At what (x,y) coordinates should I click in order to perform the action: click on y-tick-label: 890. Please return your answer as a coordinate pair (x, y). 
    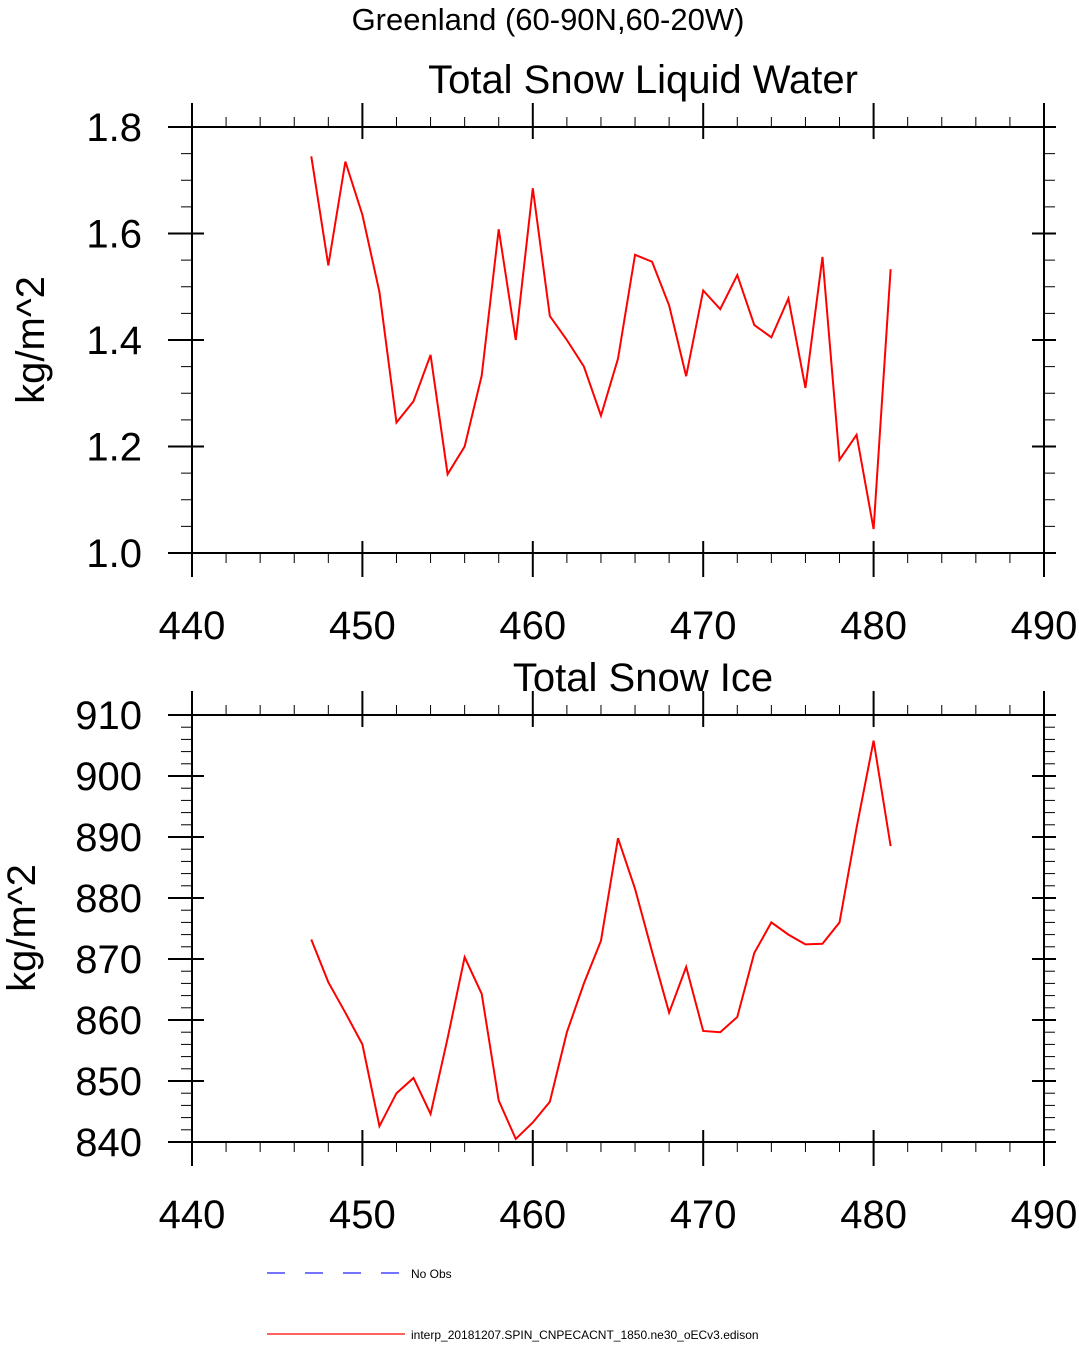
    Looking at the image, I should click on (108, 838).